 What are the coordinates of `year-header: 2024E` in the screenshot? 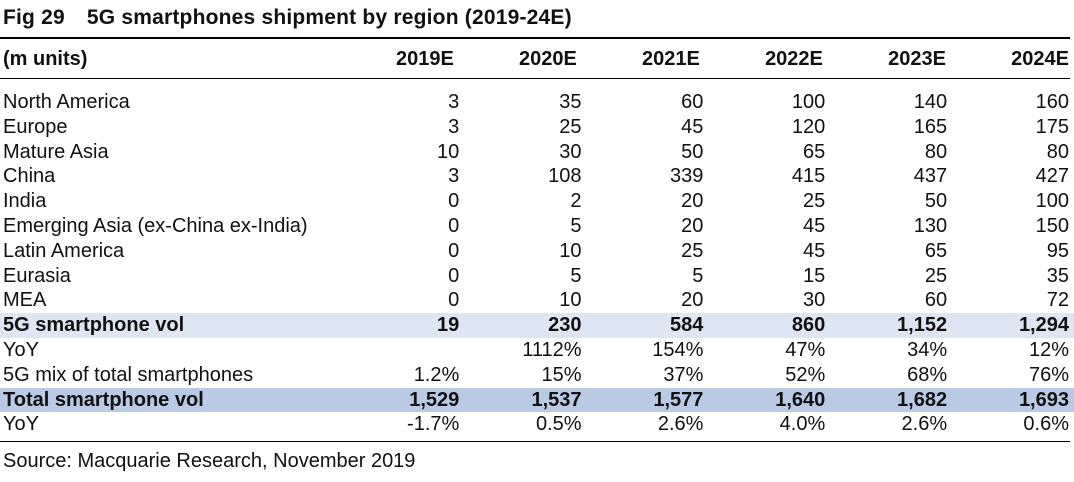 It's located at (1040, 58).